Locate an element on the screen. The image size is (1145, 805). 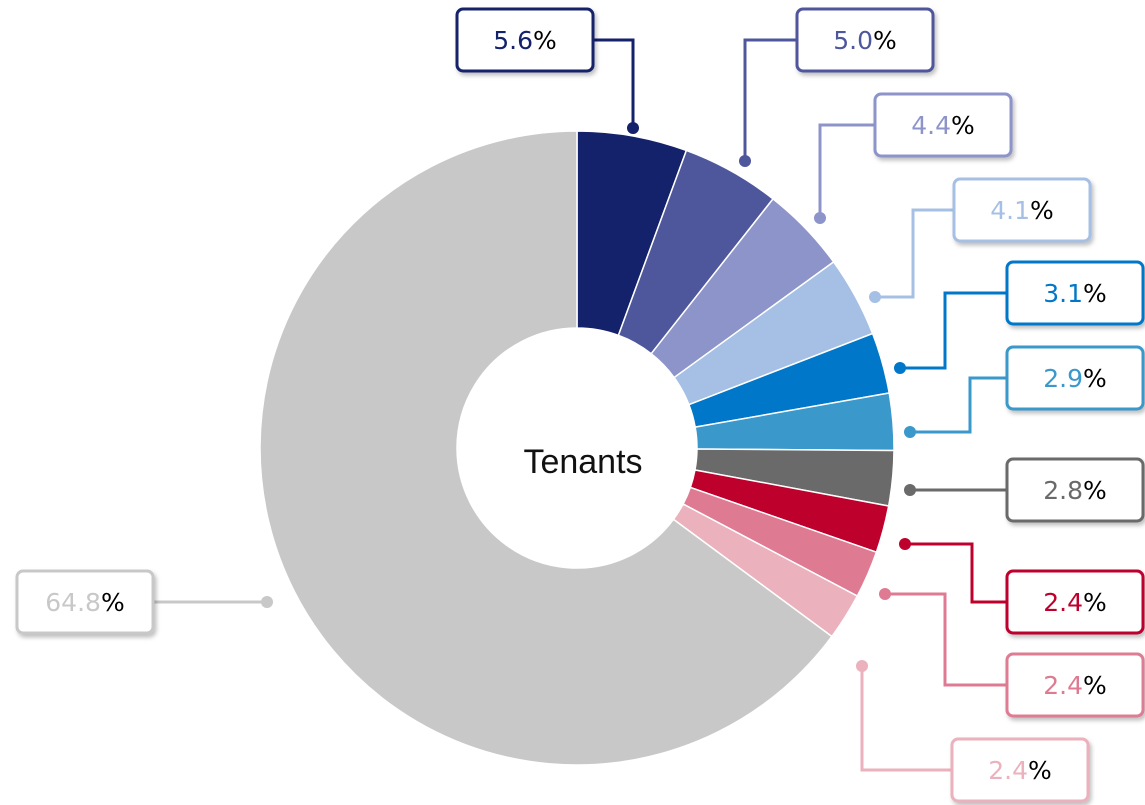
center-label: Tenants is located at coordinates (582, 462).